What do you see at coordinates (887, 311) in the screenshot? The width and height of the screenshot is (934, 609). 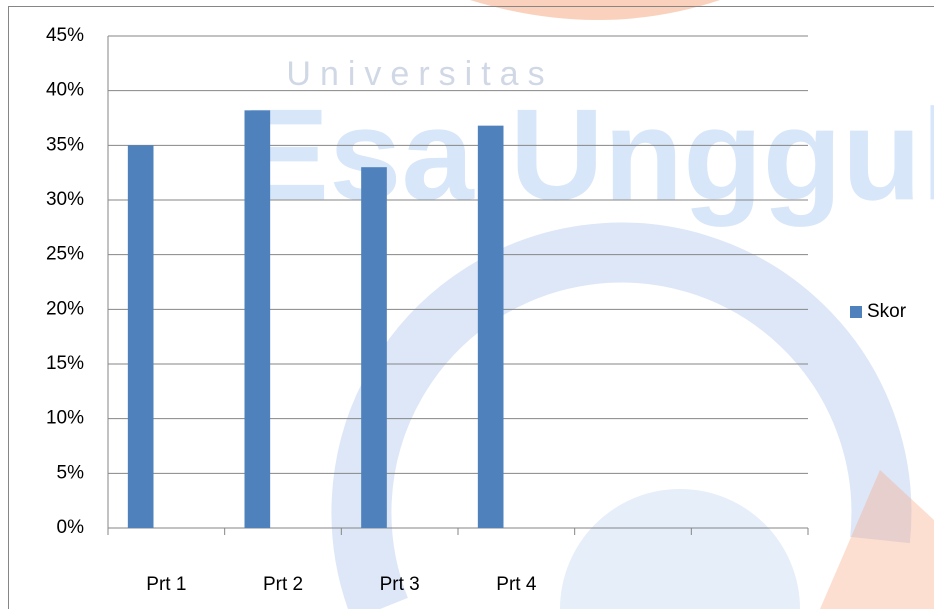 I see `legend-label: Skor` at bounding box center [887, 311].